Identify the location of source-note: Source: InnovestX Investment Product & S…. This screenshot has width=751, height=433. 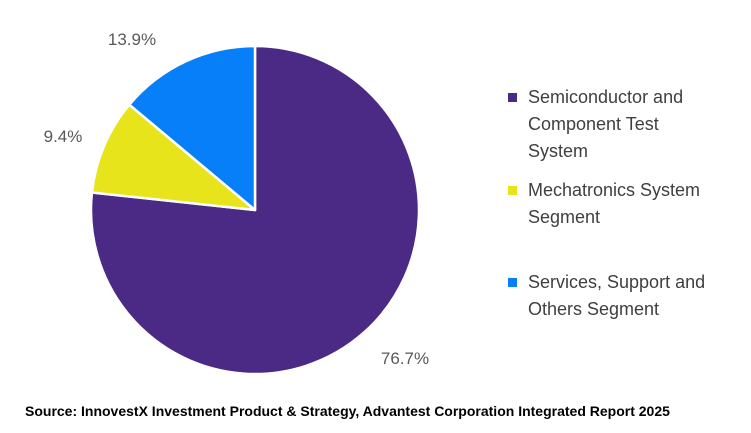
(347, 411).